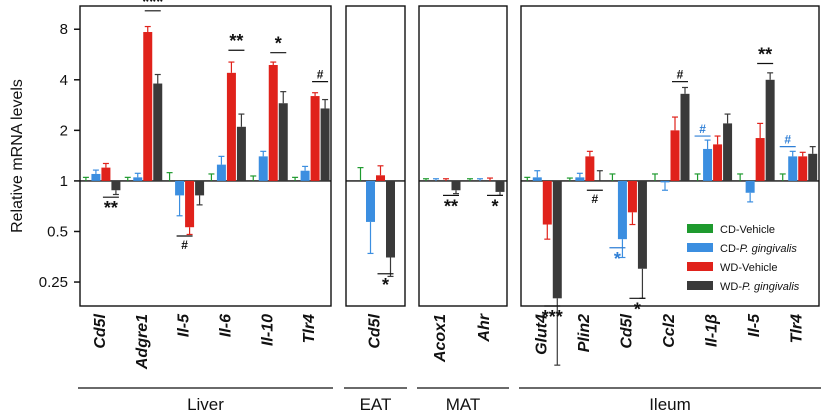  Describe the element at coordinates (53, 282) in the screenshot. I see `y-tick-label: 0.25` at that location.